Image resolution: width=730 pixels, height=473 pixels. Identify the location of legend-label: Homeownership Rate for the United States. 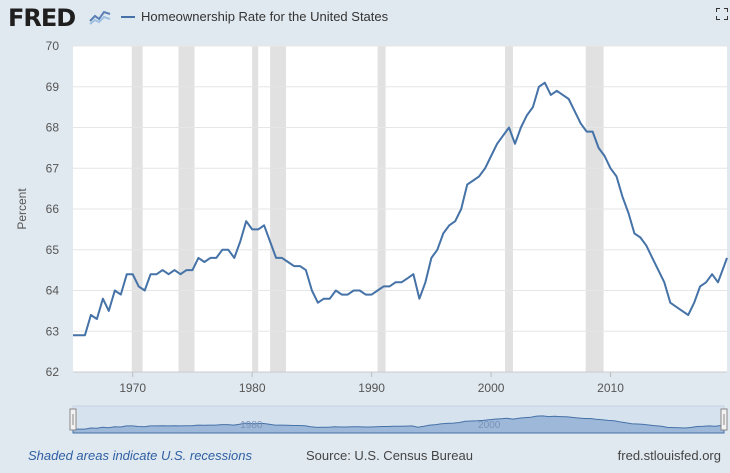
(265, 16).